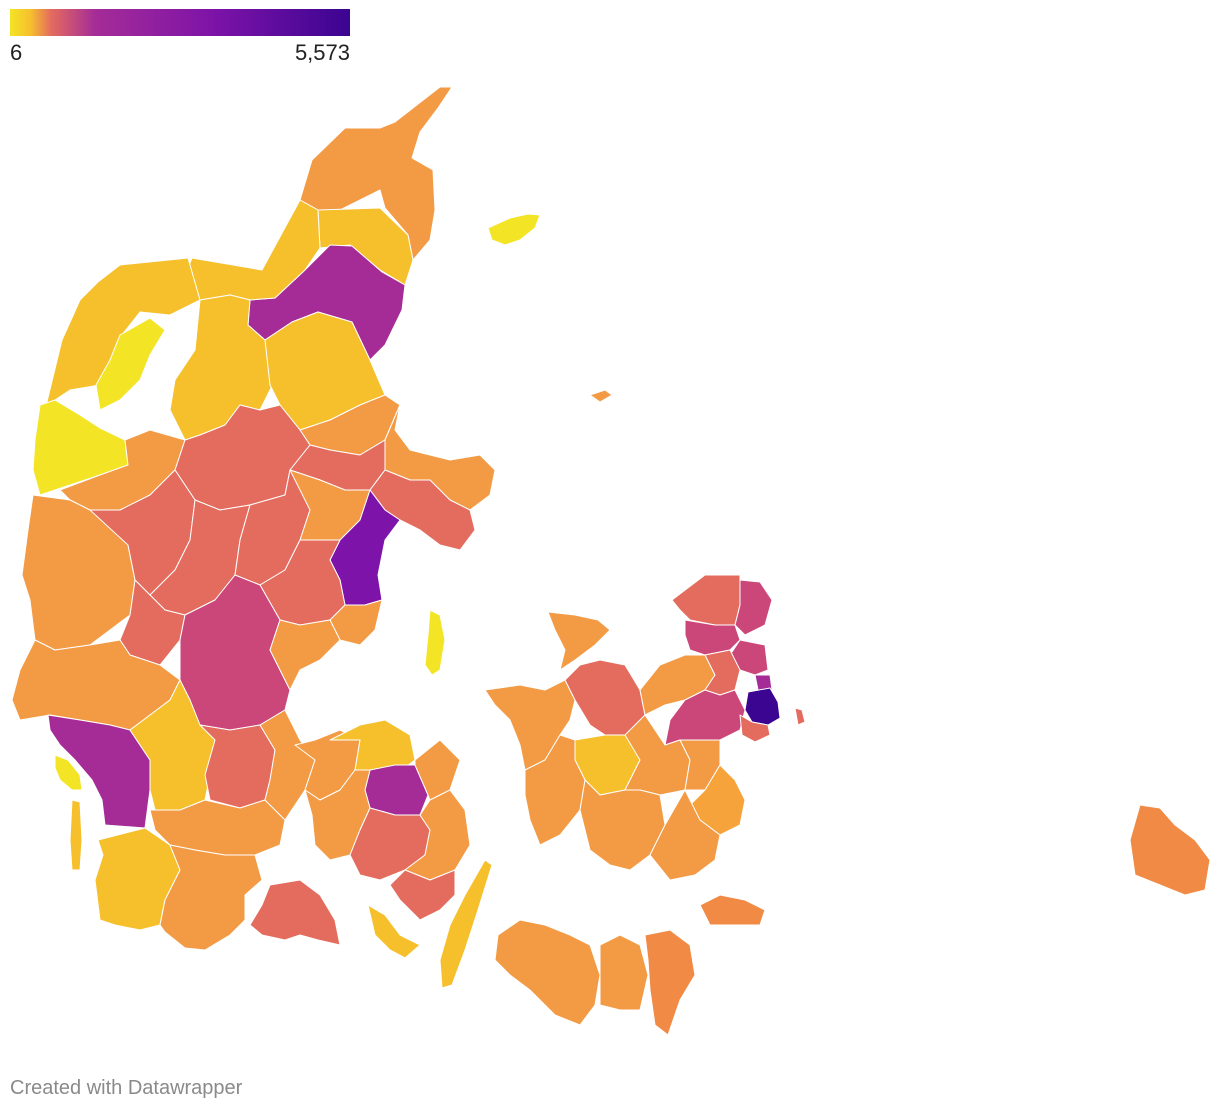 This screenshot has width=1220, height=1114. What do you see at coordinates (322, 52) in the screenshot?
I see `legend-max-label: 5,573` at bounding box center [322, 52].